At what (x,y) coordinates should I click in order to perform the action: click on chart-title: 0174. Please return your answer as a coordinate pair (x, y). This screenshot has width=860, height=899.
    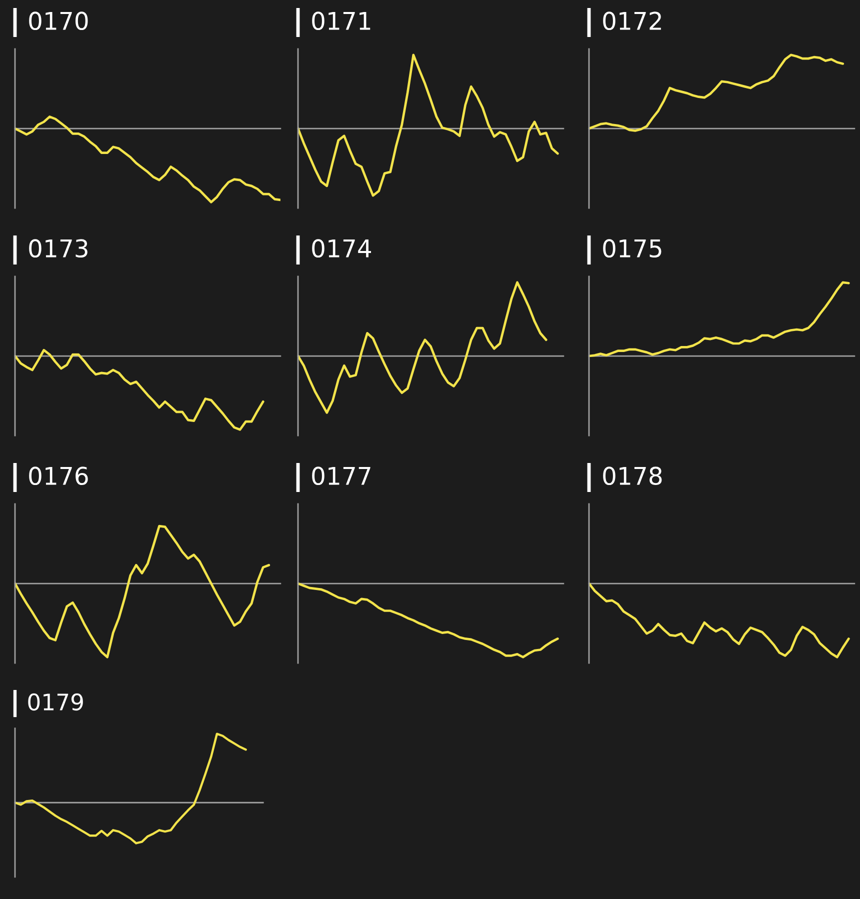
    Looking at the image, I should click on (341, 248).